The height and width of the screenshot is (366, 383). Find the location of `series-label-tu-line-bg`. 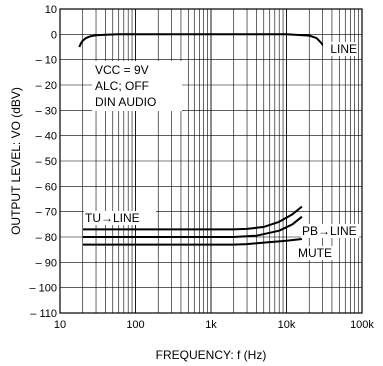

series-label-tu-line-bg is located at coordinates (120, 218).